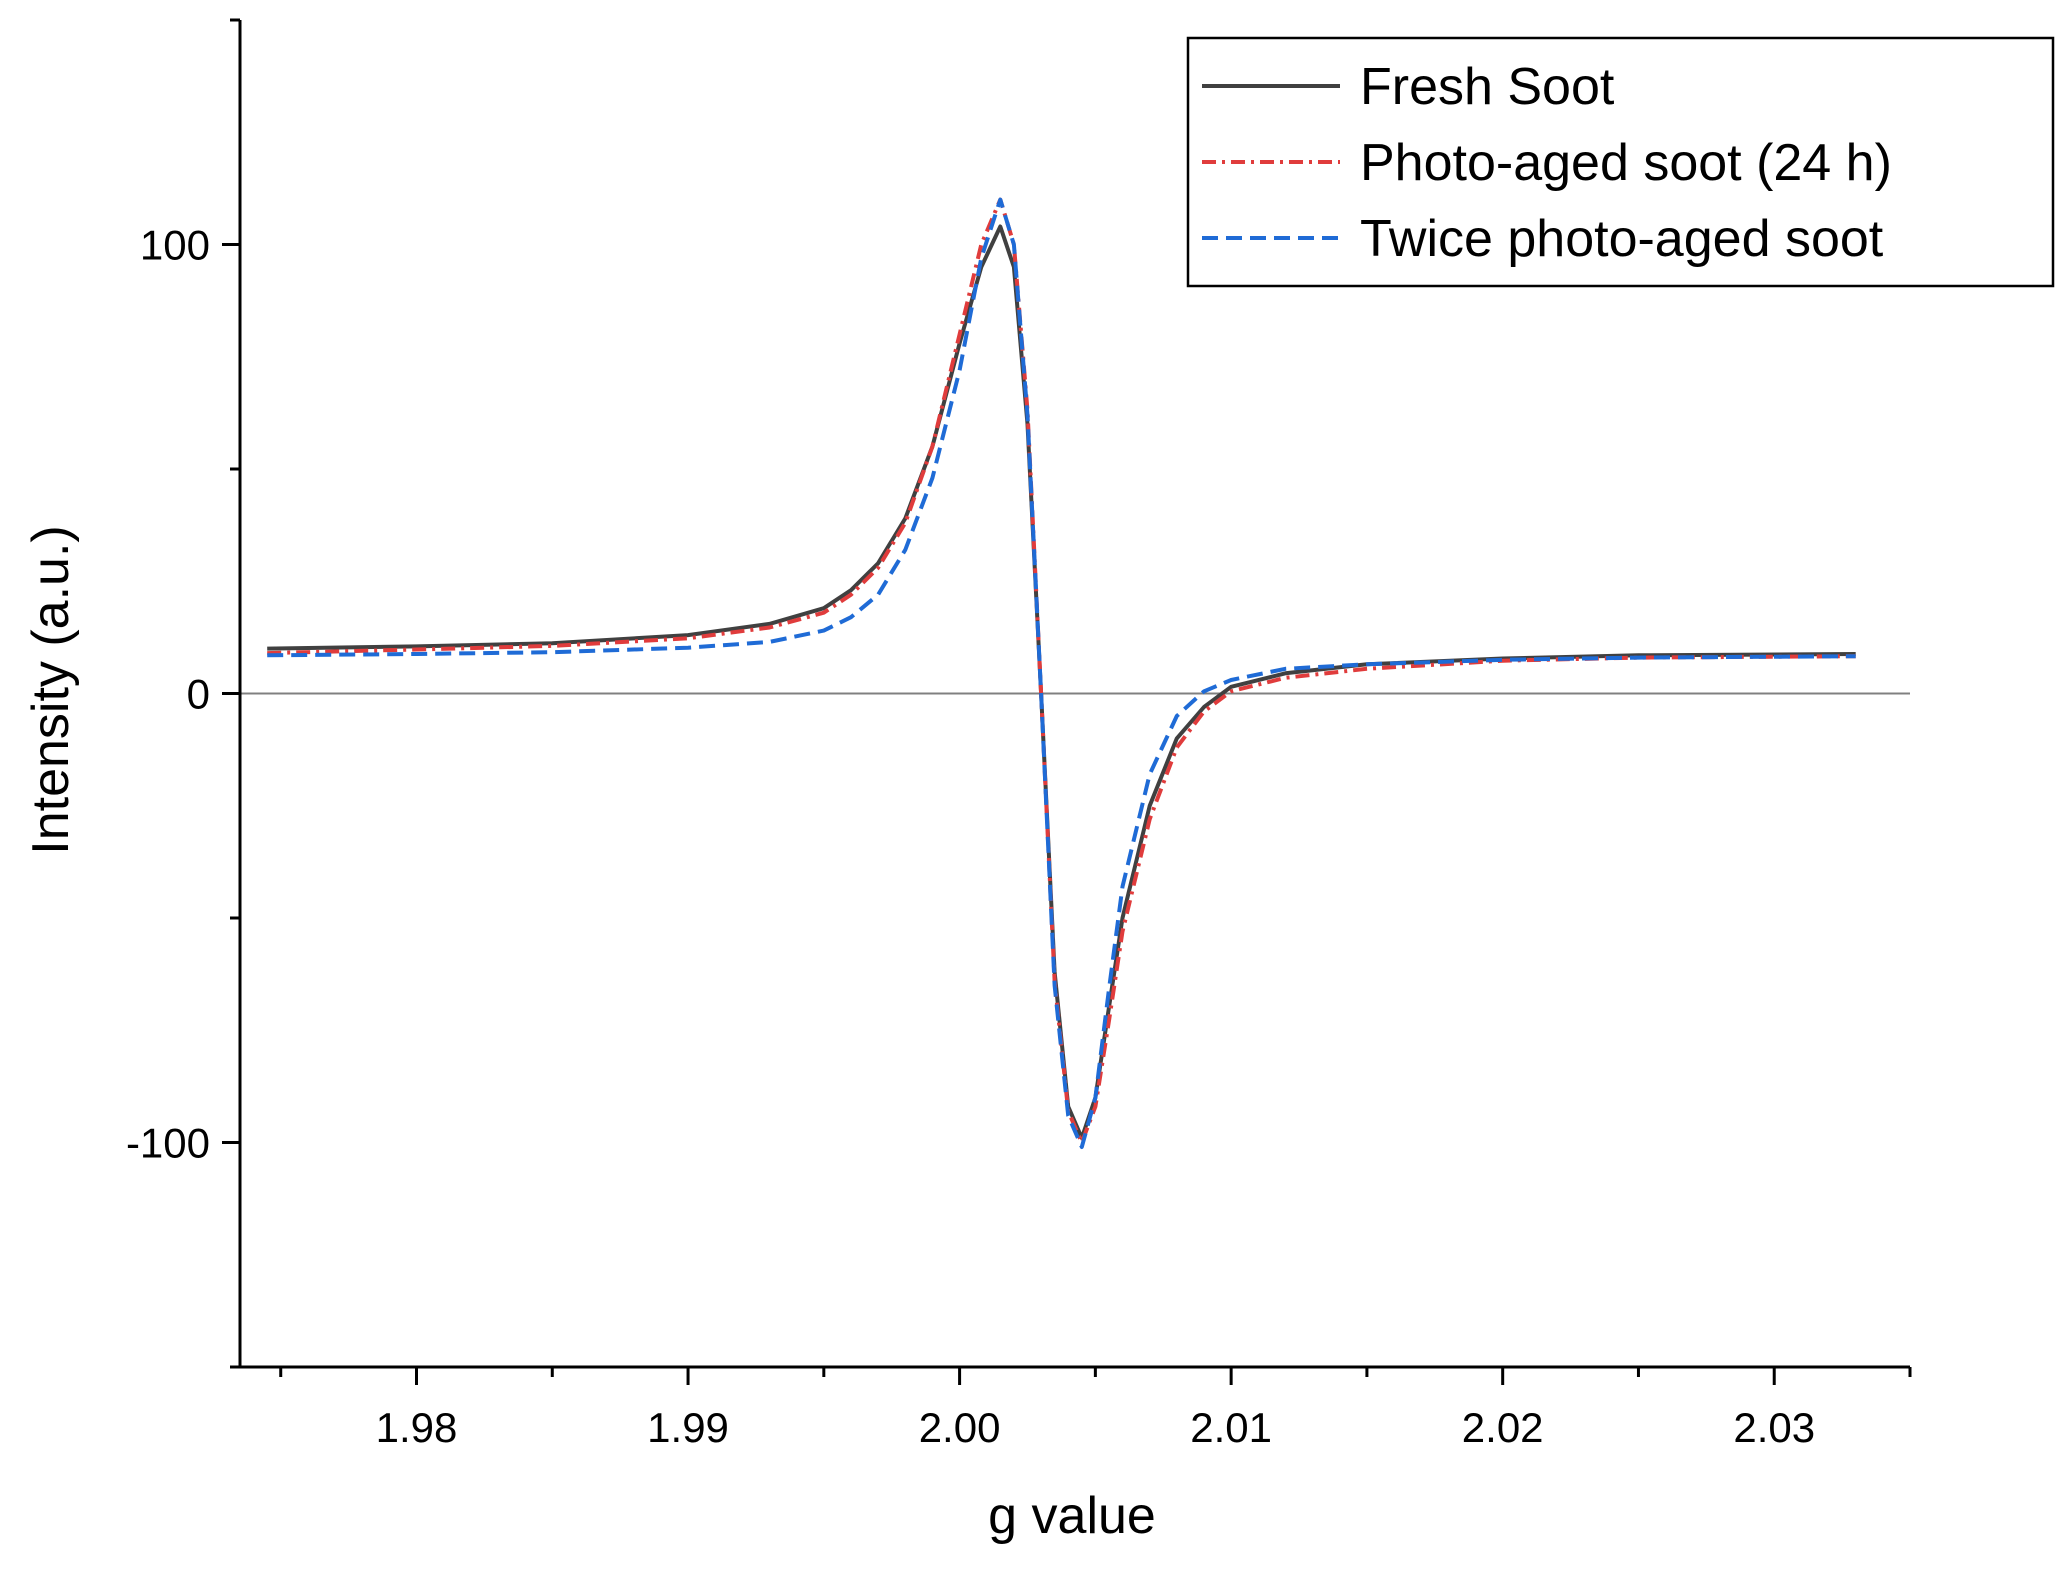 This screenshot has width=2067, height=1571. I want to click on y-tick-label: -100, so click(168, 1143).